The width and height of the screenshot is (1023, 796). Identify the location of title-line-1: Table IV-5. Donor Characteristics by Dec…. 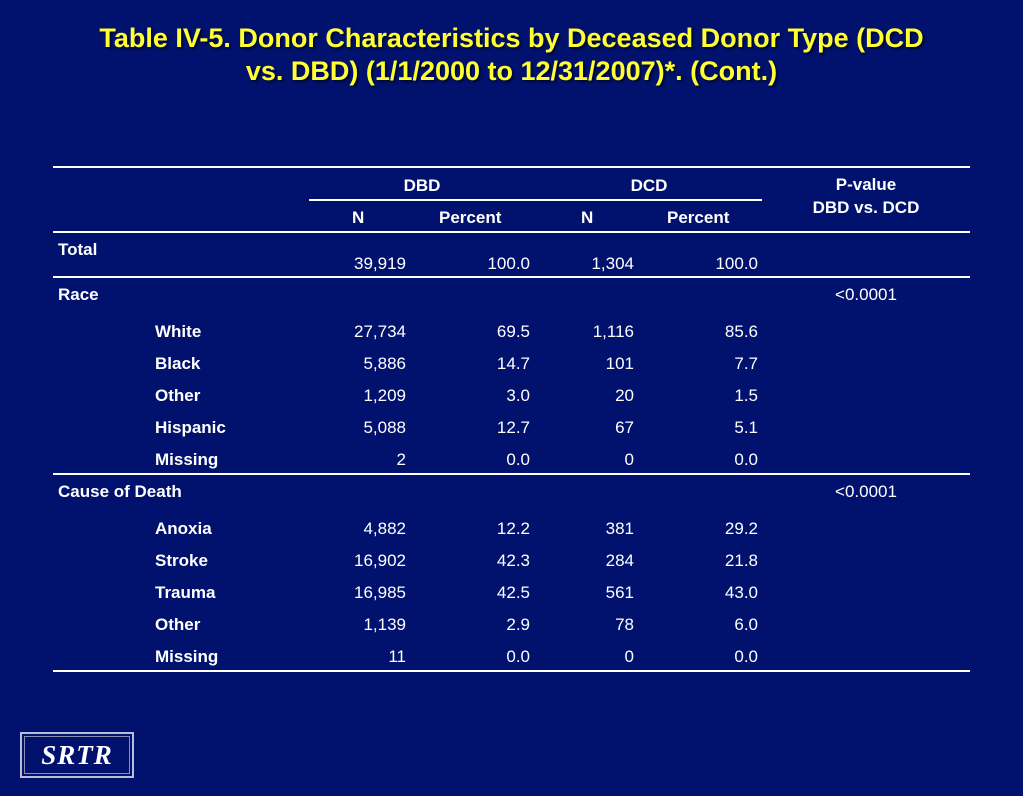
(511, 38).